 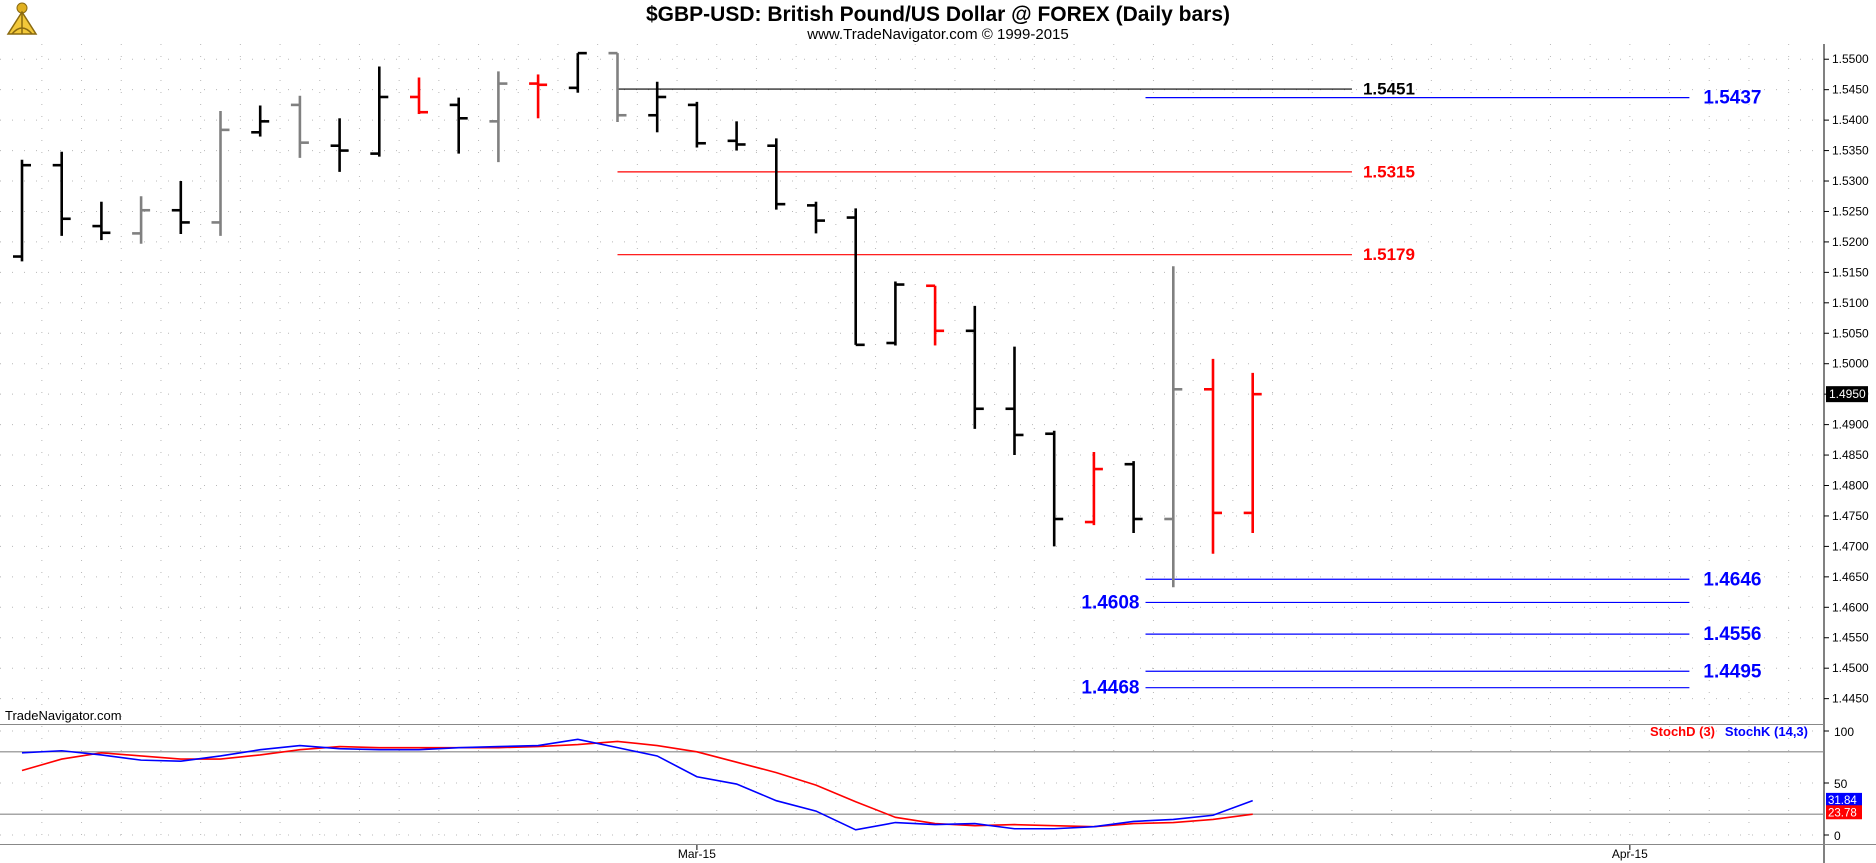 What do you see at coordinates (1850, 151) in the screenshot?
I see `price-tick-label: 1.5350` at bounding box center [1850, 151].